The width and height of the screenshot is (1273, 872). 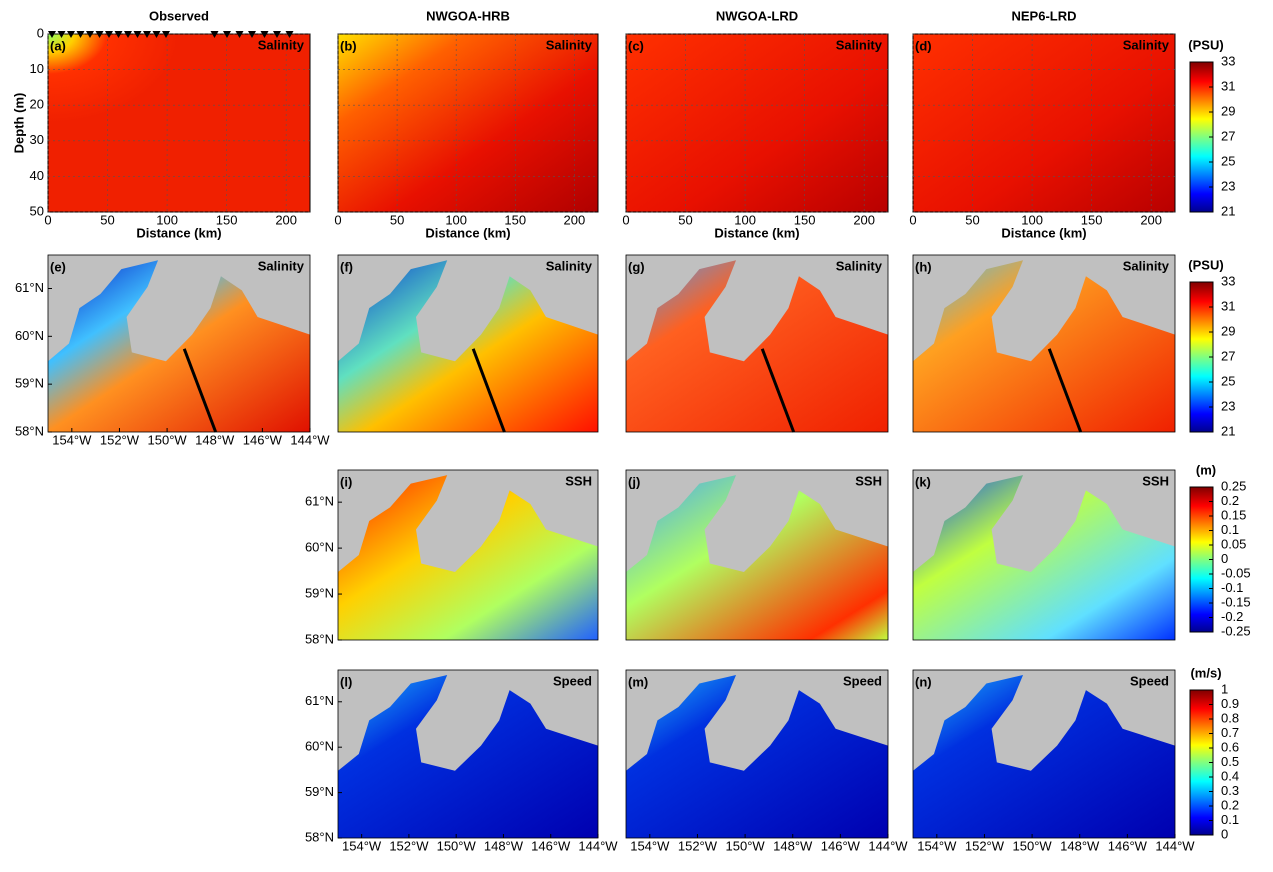 I want to click on y-tick-label: 10, so click(x=37, y=68).